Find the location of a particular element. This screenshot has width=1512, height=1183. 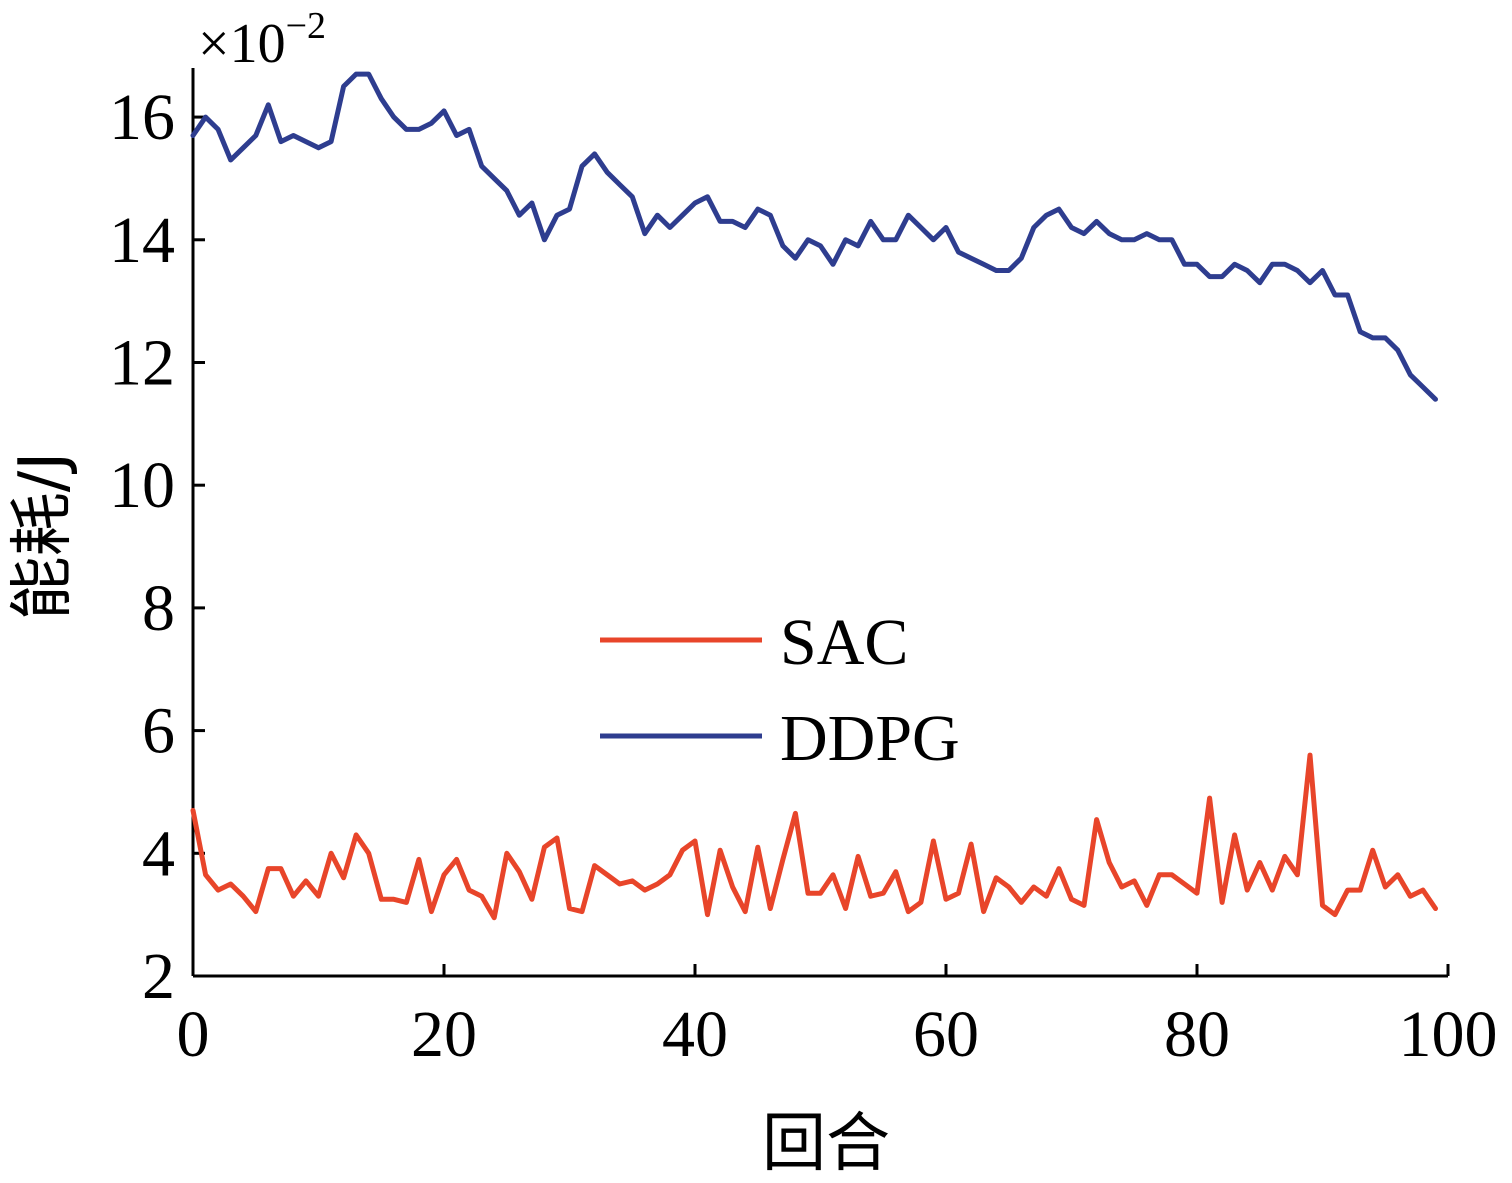

y-tick-label: 4 is located at coordinates (158, 853).